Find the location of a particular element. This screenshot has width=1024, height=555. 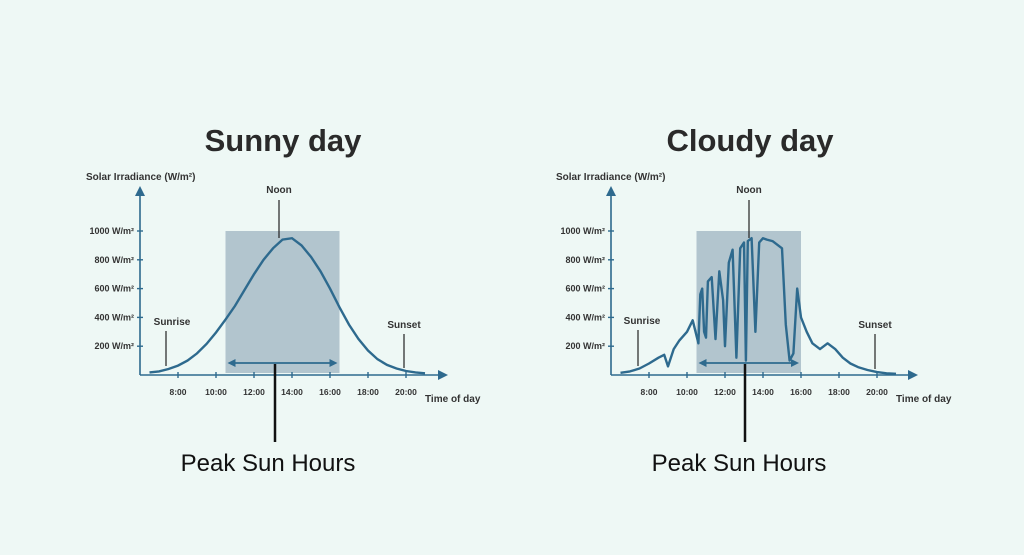

chart-title: Sunny day is located at coordinates (284, 140).